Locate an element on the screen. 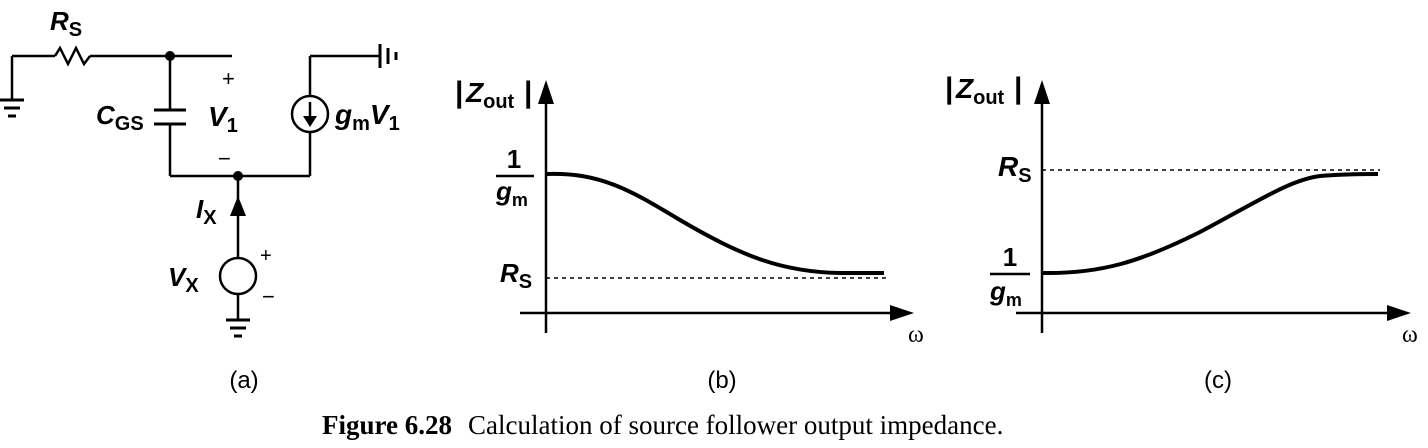 The image size is (1428, 448). rs-label: RS is located at coordinates (66, 23).